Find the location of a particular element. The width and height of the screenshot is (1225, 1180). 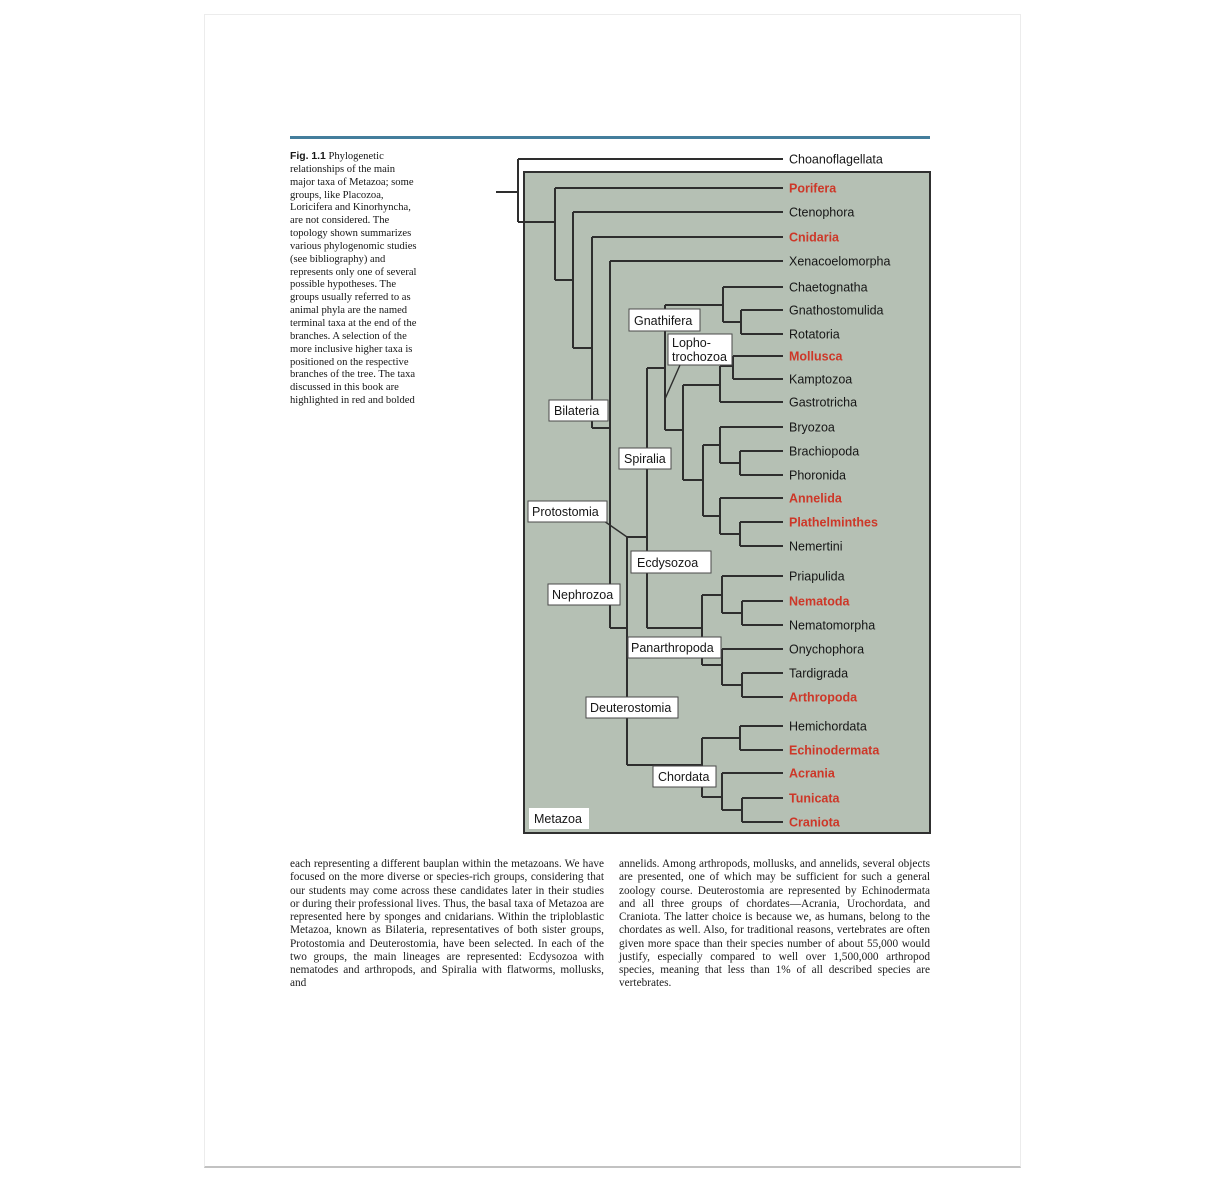

clade-pointer-lines is located at coordinates (642, 451).